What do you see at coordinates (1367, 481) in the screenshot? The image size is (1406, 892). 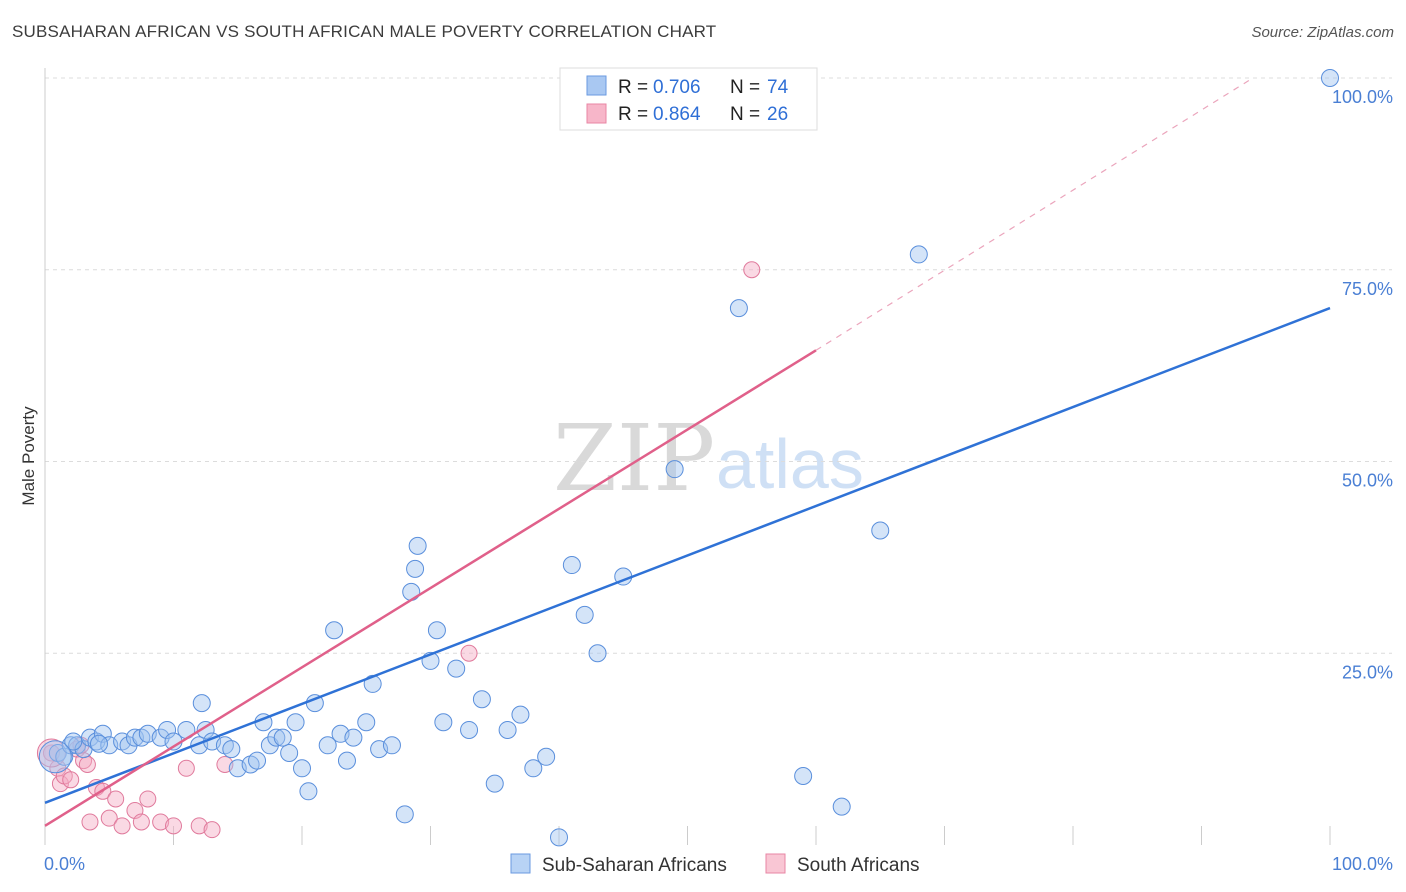 I see `y-tick-label: 50.0%` at bounding box center [1367, 481].